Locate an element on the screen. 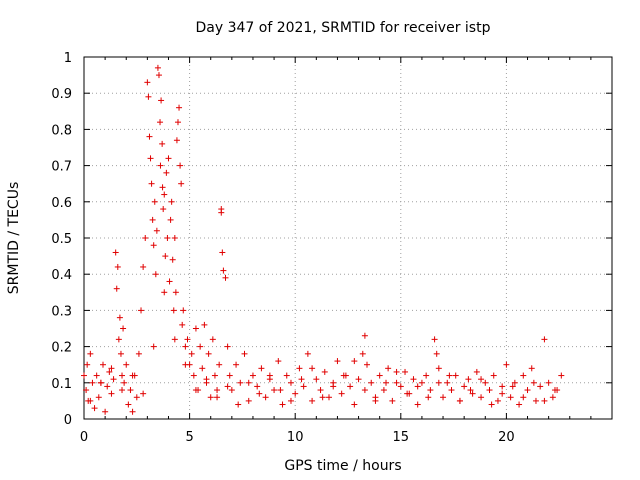 Image resolution: width=640 pixels, height=480 pixels. x-tick-label: 10 is located at coordinates (295, 437).